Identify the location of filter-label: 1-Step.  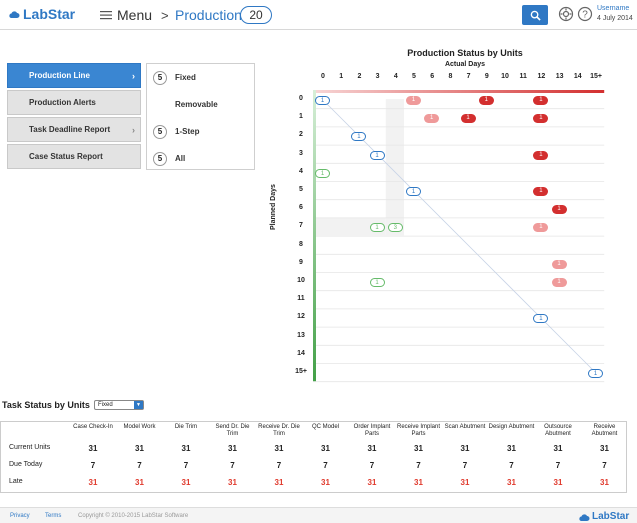
(187, 131).